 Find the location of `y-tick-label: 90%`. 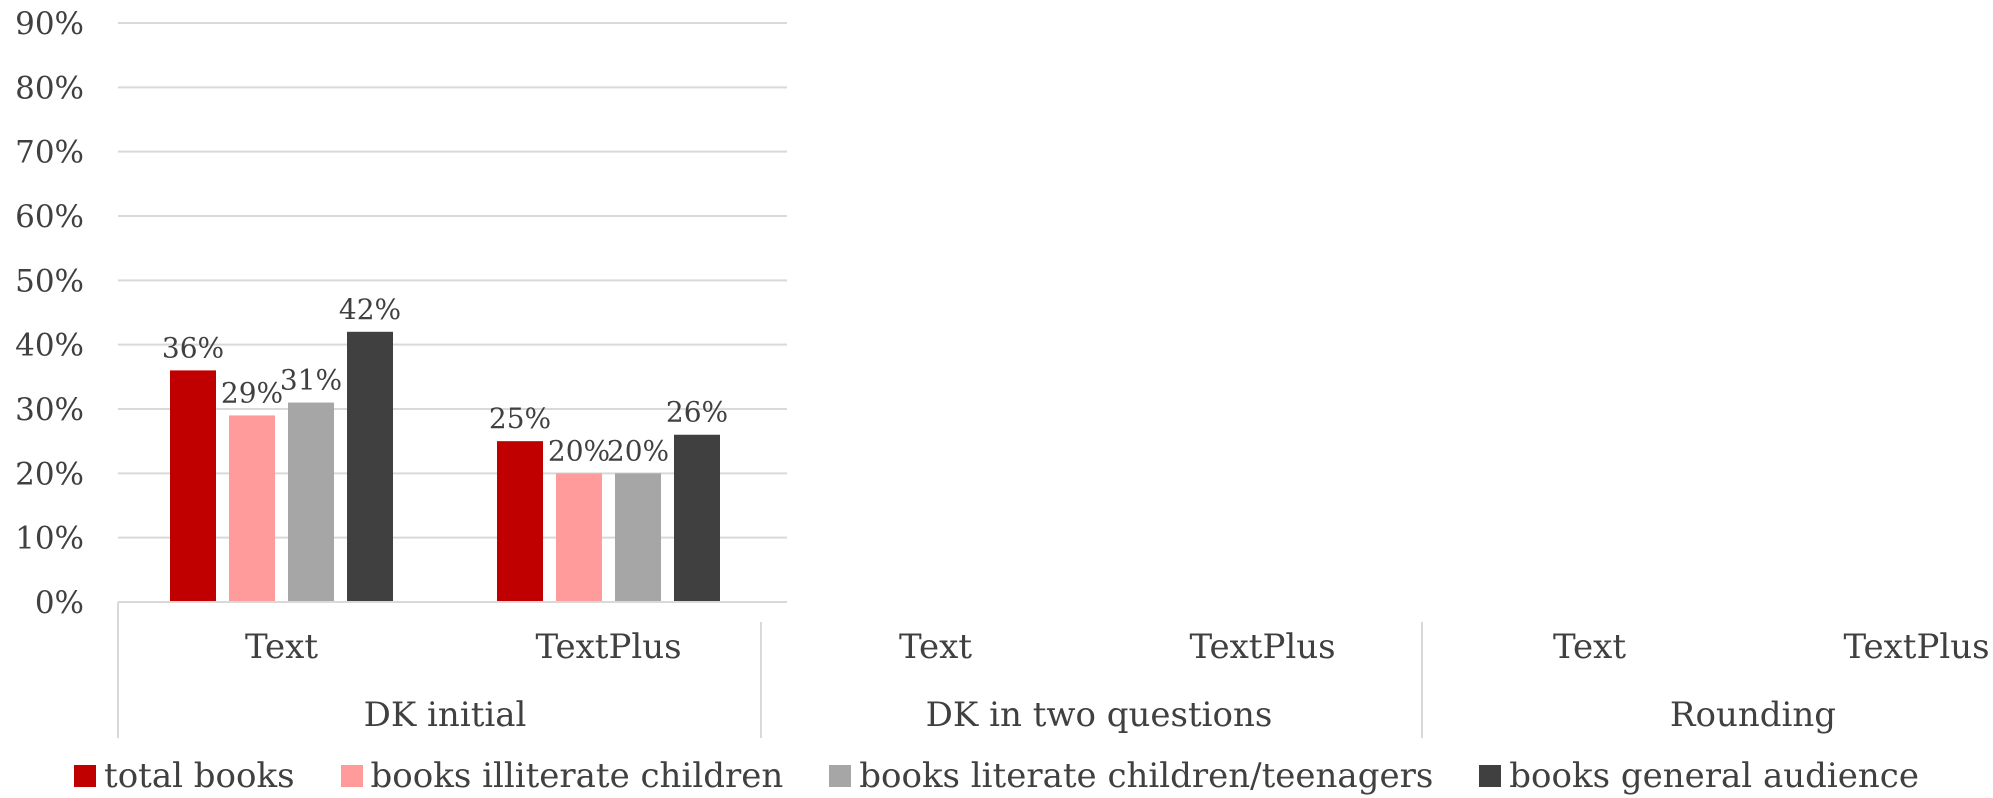

y-tick-label: 90% is located at coordinates (49, 24).